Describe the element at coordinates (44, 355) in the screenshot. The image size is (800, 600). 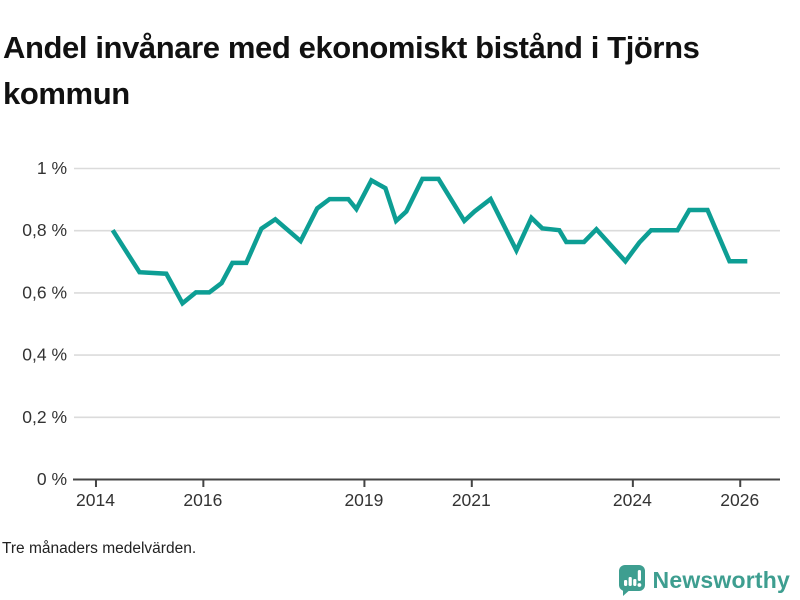
I see `y-axis-tick-label: 0,4 %` at that location.